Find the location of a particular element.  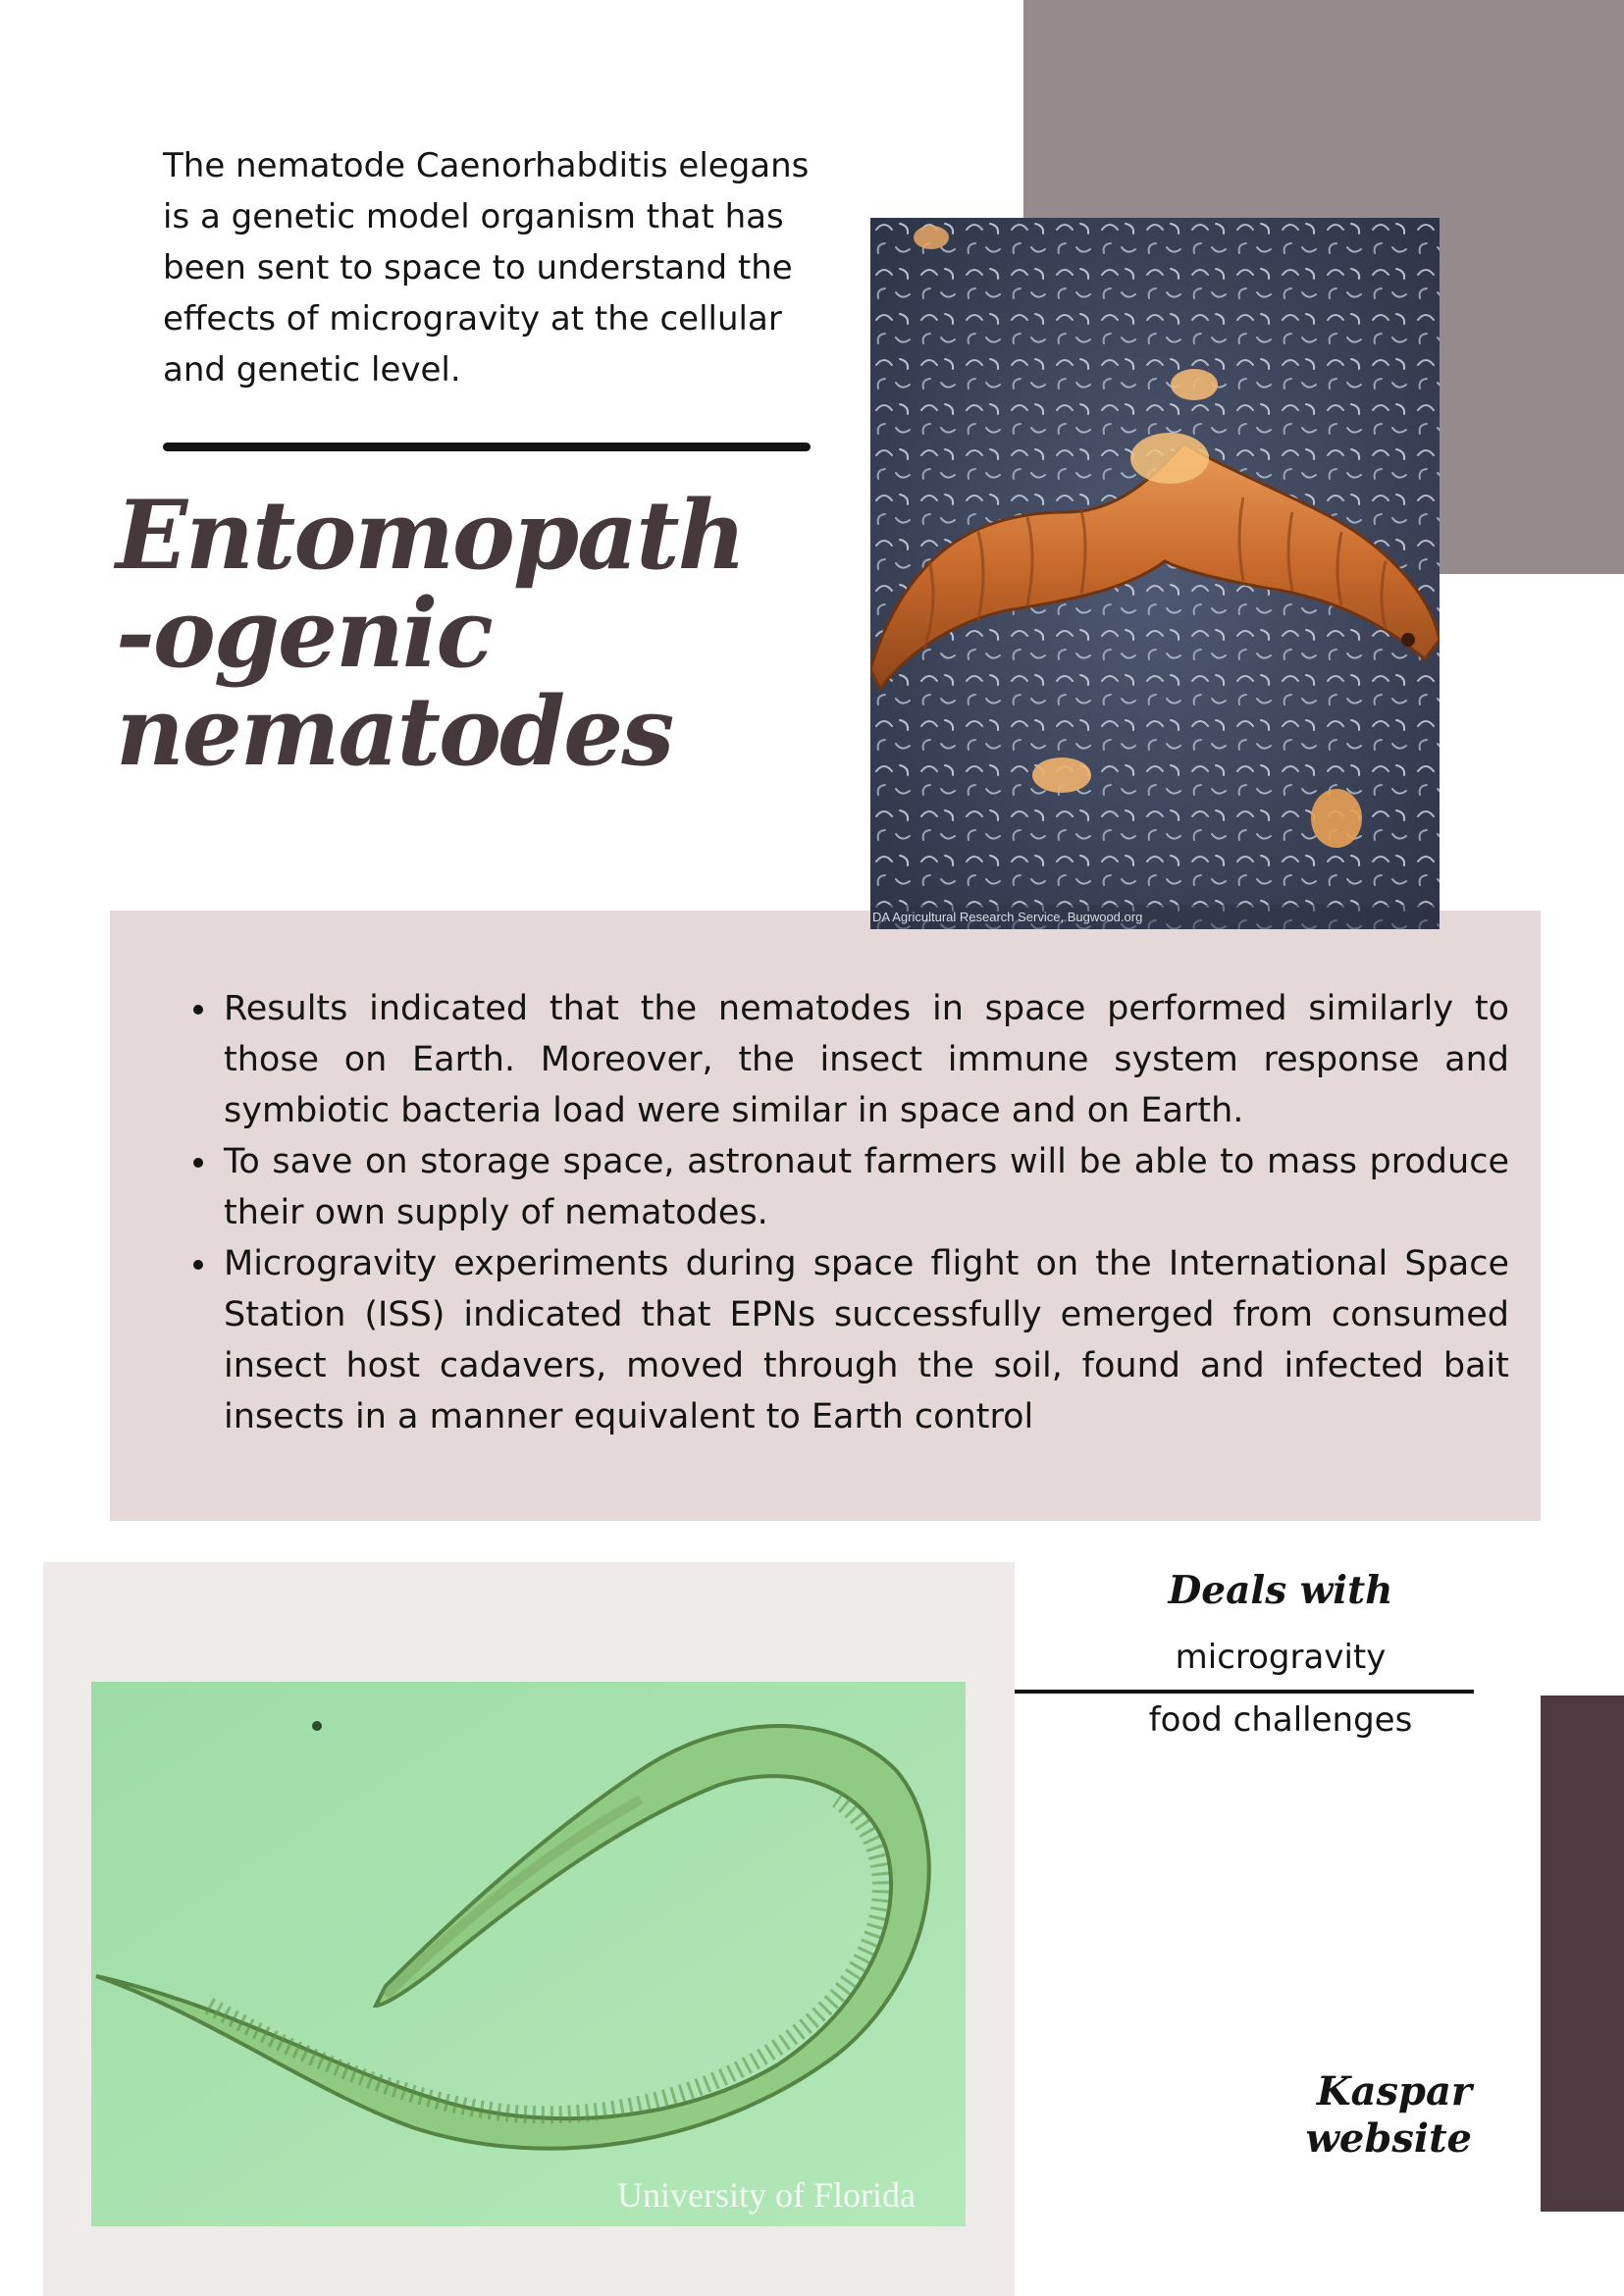

worm-photo-illustration: University of Florida is located at coordinates (528, 1954).